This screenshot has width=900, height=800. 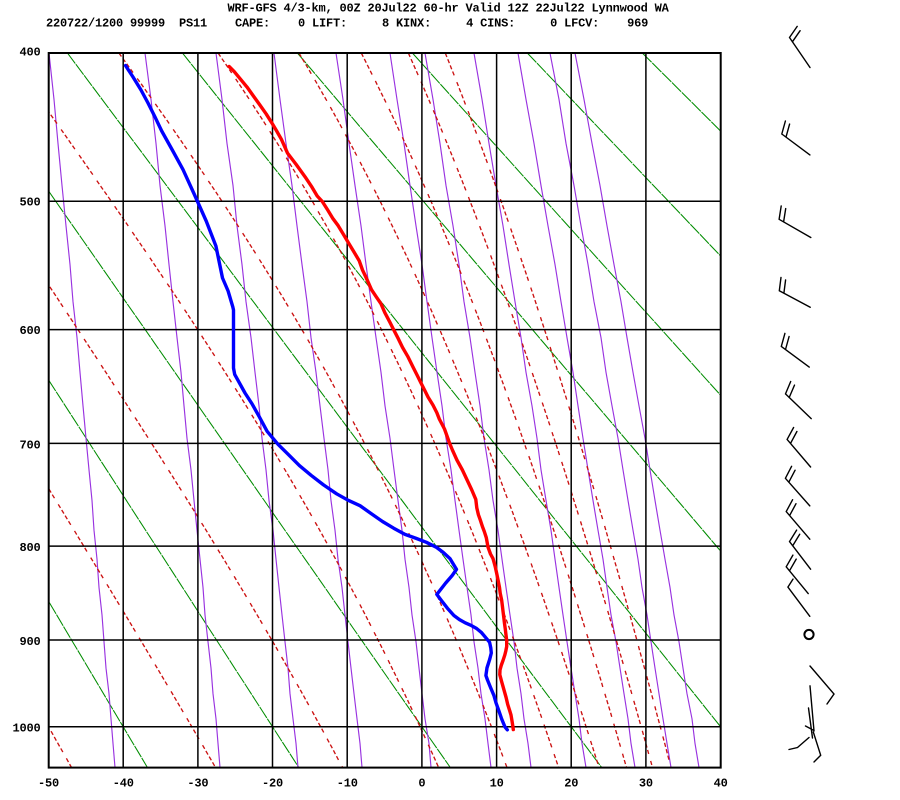 What do you see at coordinates (48, 784) in the screenshot?
I see `svg-text: -50` at bounding box center [48, 784].